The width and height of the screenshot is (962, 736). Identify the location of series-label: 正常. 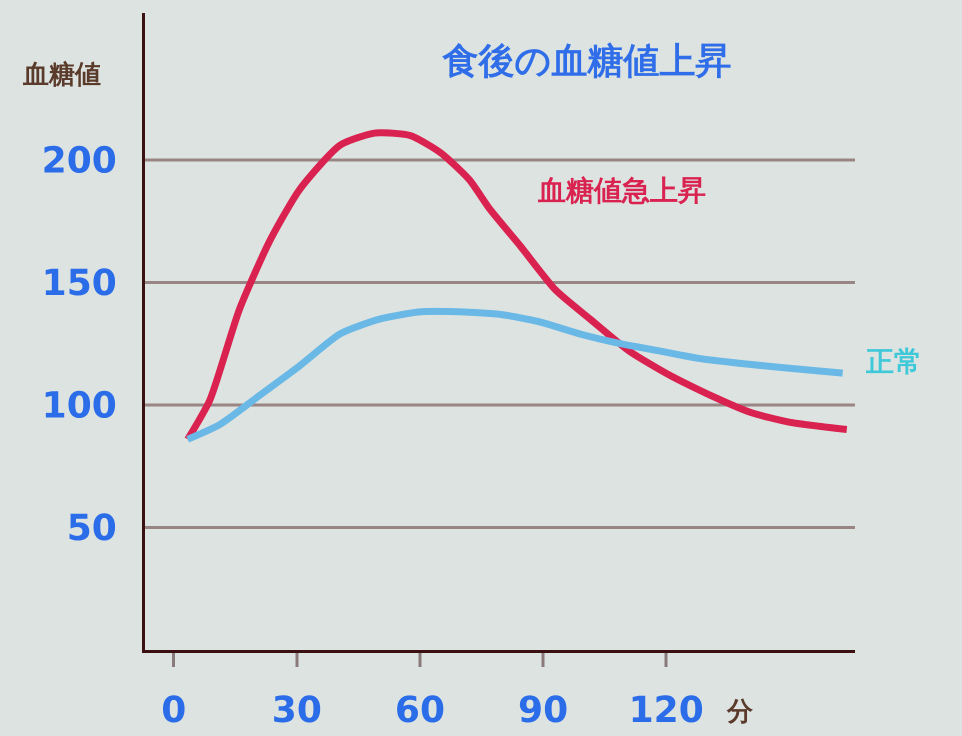
(893, 361).